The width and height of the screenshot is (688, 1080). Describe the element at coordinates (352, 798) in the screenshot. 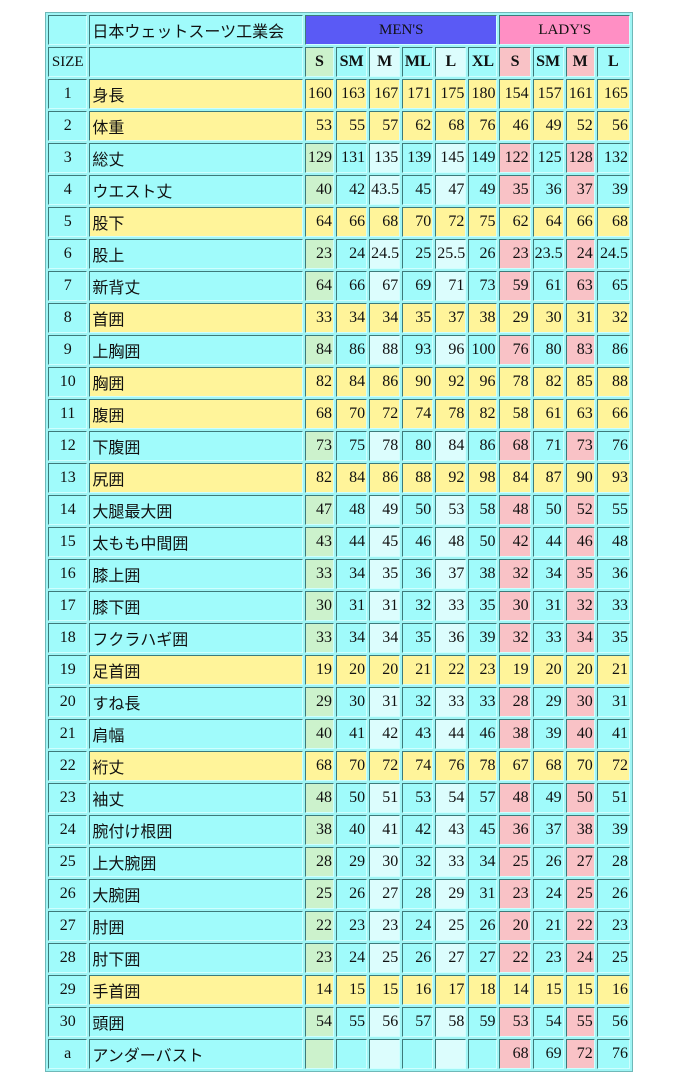

I see `value-cell: 50` at that location.